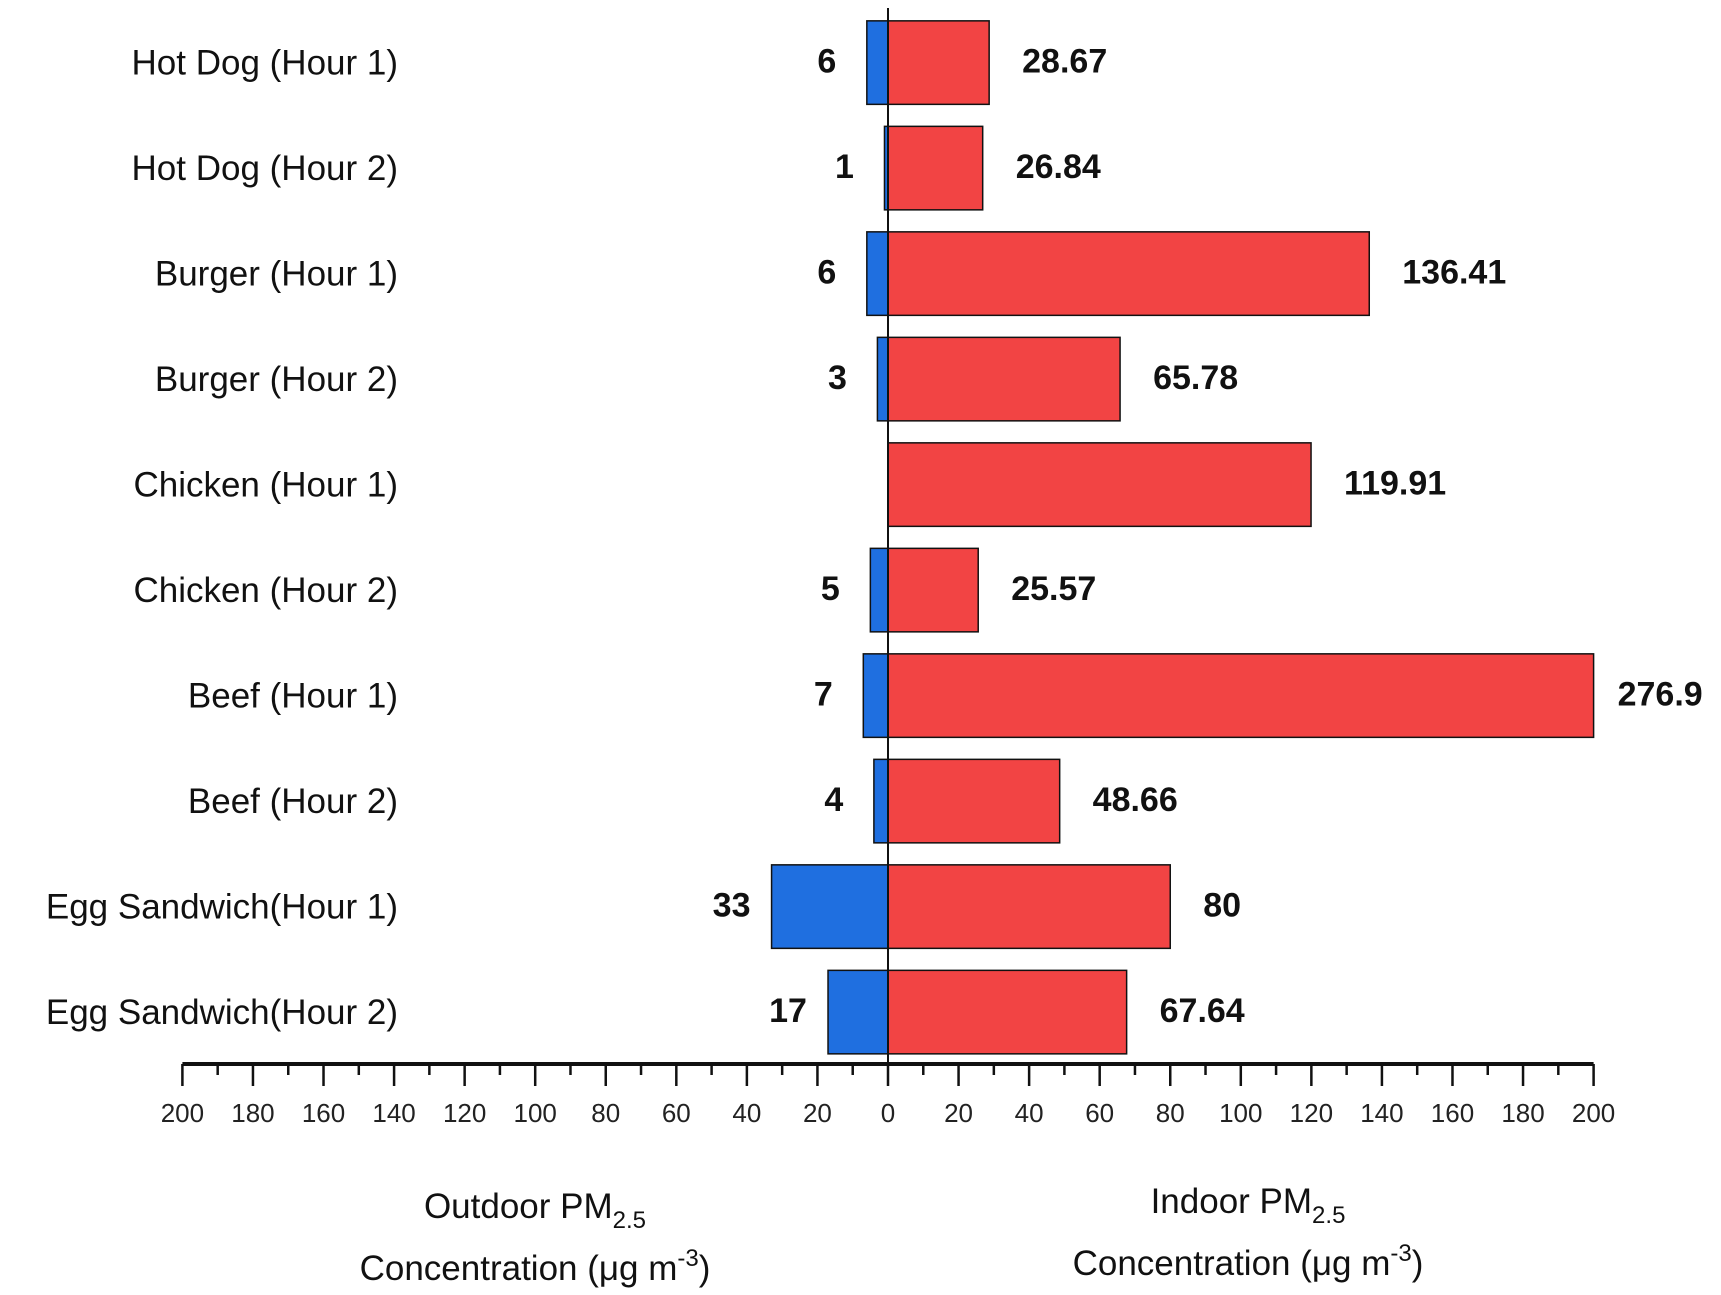 The width and height of the screenshot is (1721, 1295). What do you see at coordinates (1248, 1205) in the screenshot?
I see `indoor-axis-title-line1: Indoor PM2.5` at bounding box center [1248, 1205].